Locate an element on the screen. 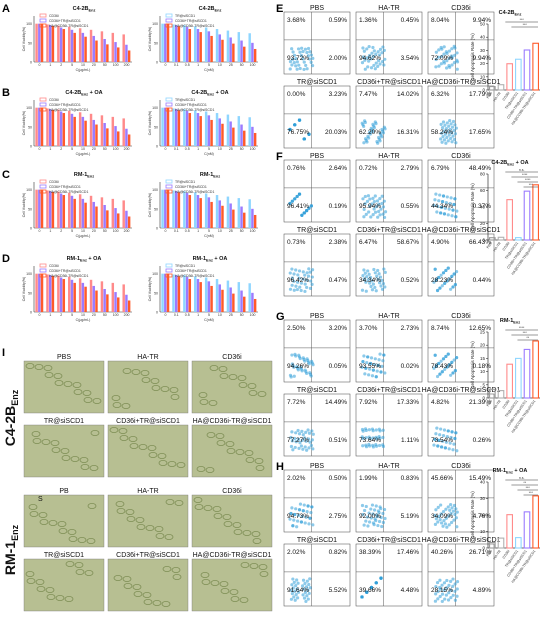 The image size is (546, 619). flow-plot-h-2: HA-TR1.99% 0.83% 92.00% 5.19% is located at coordinates (389, 498).